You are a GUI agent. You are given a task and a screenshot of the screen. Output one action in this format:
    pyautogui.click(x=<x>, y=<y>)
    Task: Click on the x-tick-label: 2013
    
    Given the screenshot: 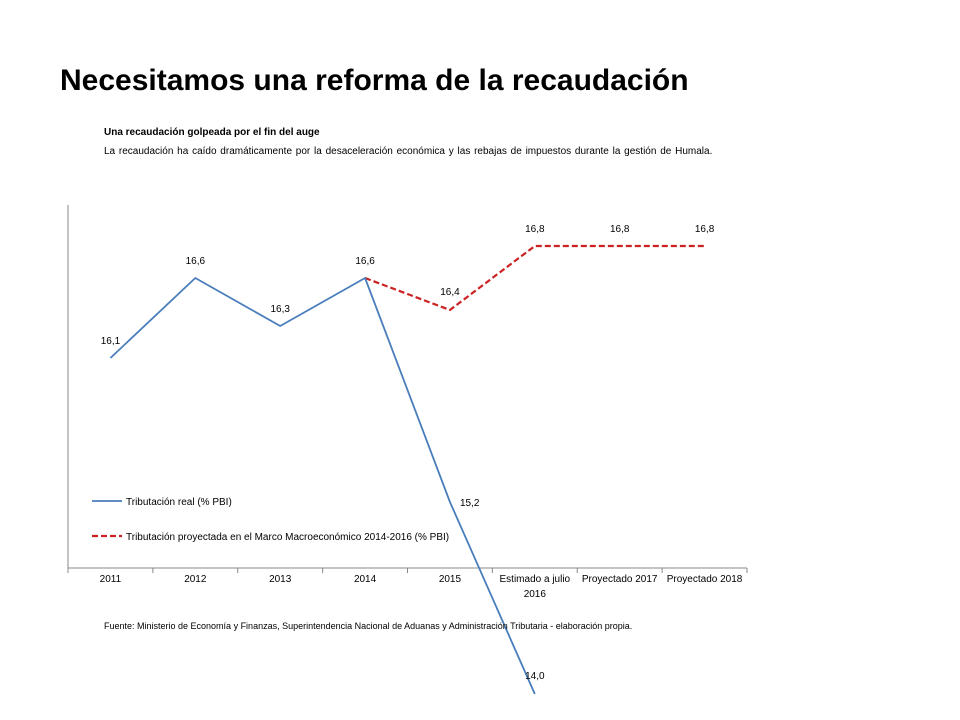 What is the action you would take?
    pyautogui.click(x=280, y=579)
    